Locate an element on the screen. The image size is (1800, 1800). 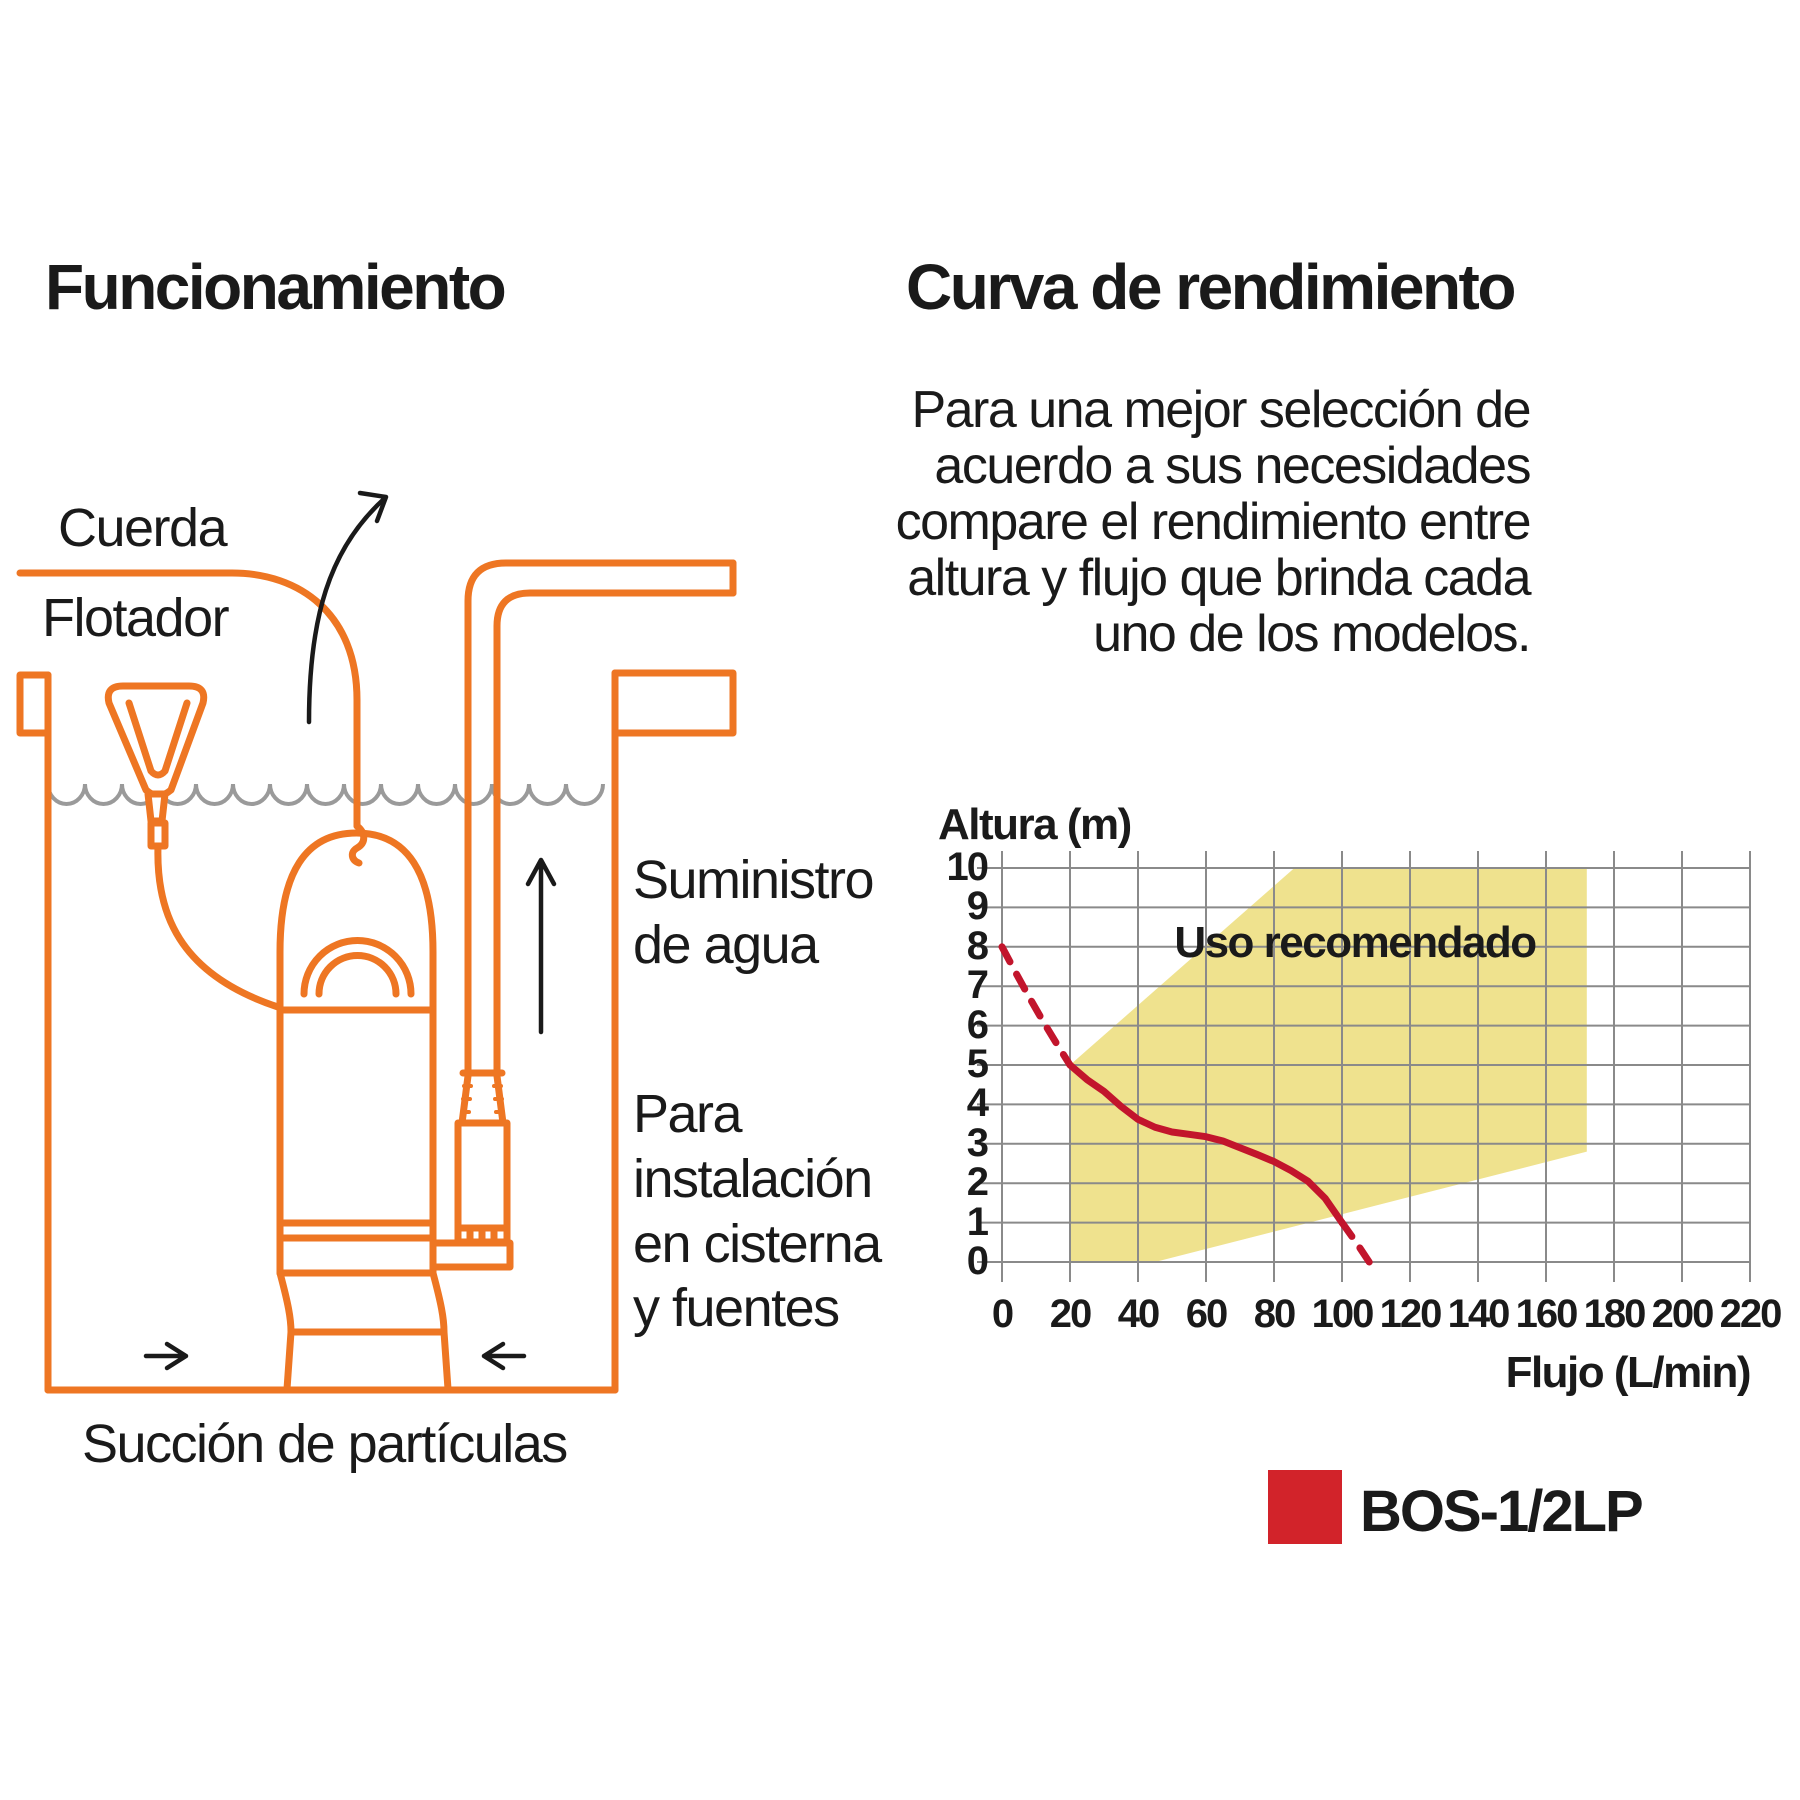
outflow-arrowhead-icon is located at coordinates (373, 507).